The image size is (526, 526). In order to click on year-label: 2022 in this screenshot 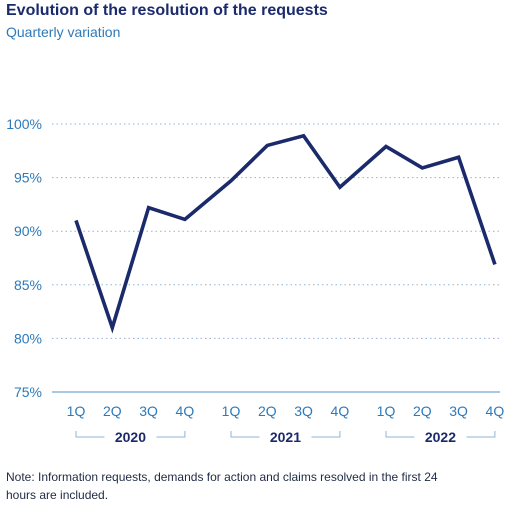, I will do `click(440, 437)`.